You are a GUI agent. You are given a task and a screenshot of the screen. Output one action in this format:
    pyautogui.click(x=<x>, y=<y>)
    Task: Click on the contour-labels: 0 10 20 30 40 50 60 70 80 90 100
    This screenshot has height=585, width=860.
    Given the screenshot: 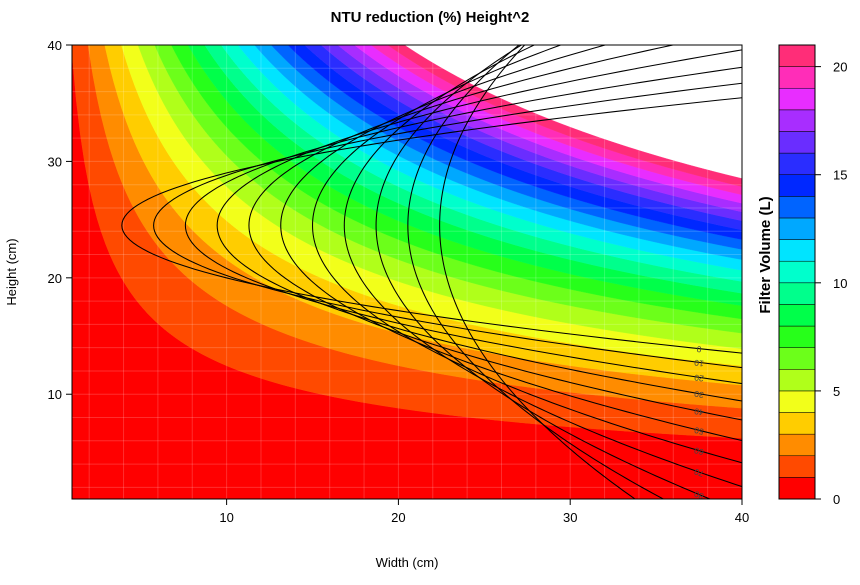 What is the action you would take?
    pyautogui.click(x=699, y=446)
    